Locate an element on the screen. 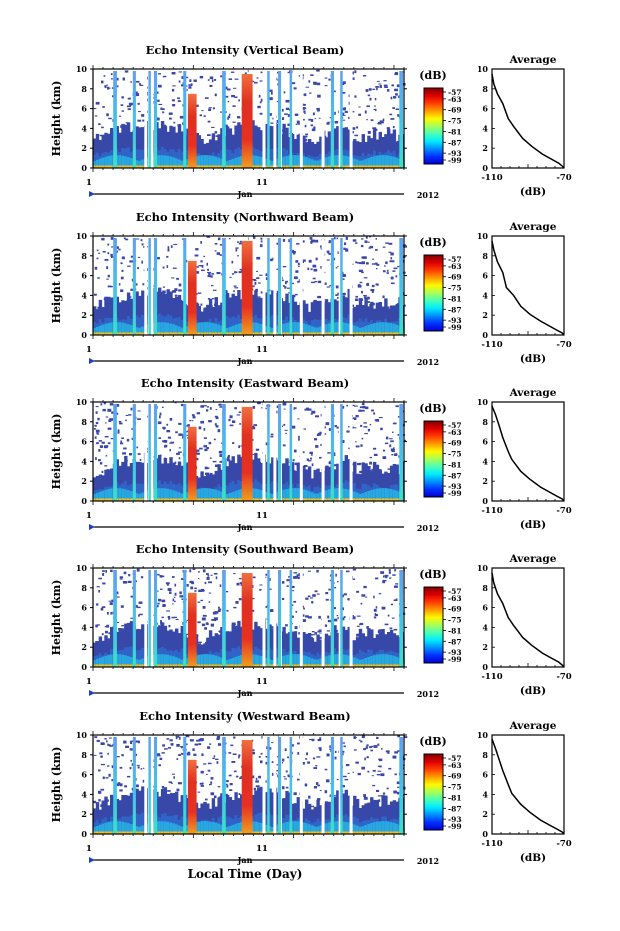  panel-title: Echo Intensity (Eastward Beam) is located at coordinates (245, 383).